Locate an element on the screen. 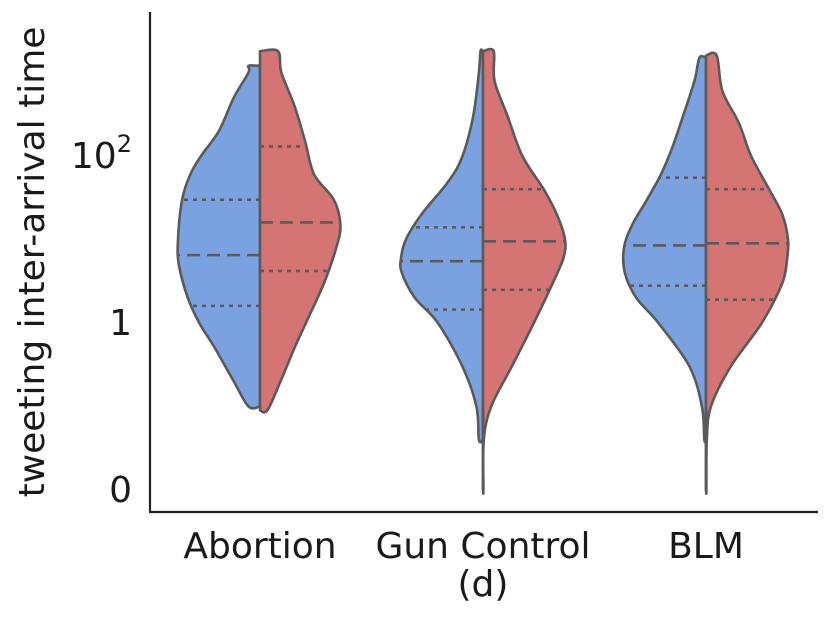  violin-group-gun-control is located at coordinates (482, 271).